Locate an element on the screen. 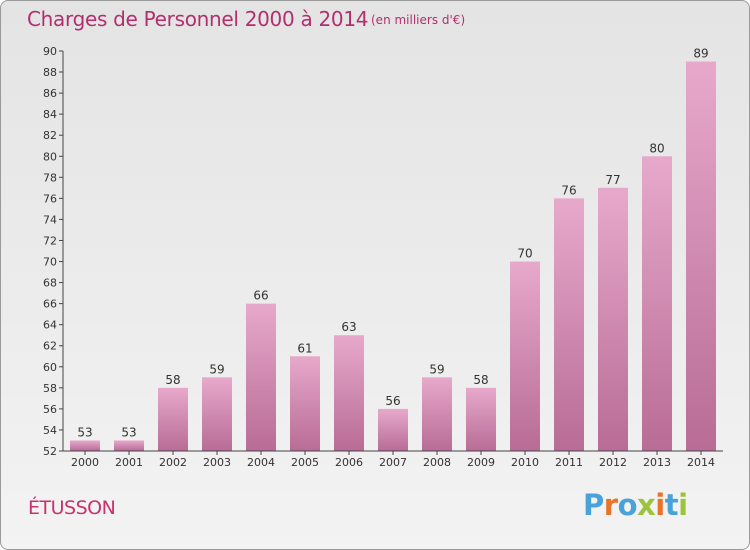 Image resolution: width=750 pixels, height=550 pixels. y-tick-label: 52 is located at coordinates (50, 451).